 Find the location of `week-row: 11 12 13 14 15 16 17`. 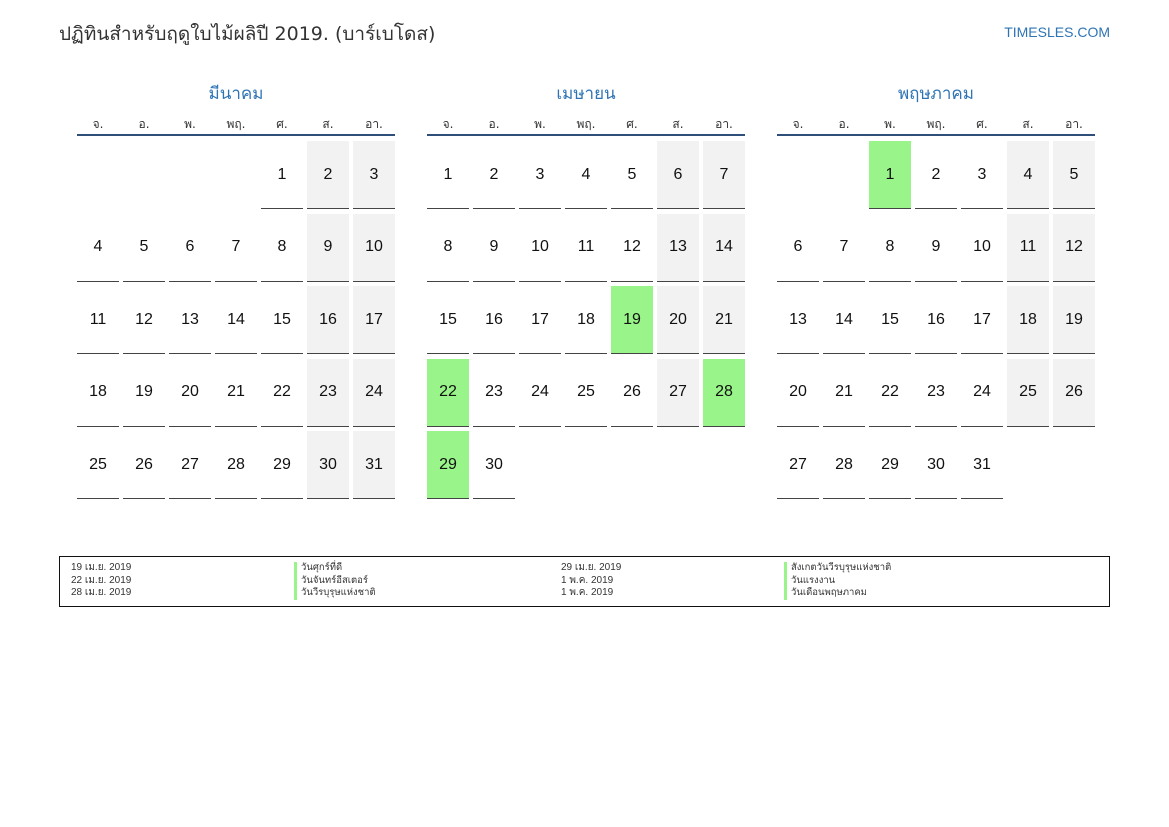

week-row: 11 12 13 14 15 16 17 is located at coordinates (236, 320).